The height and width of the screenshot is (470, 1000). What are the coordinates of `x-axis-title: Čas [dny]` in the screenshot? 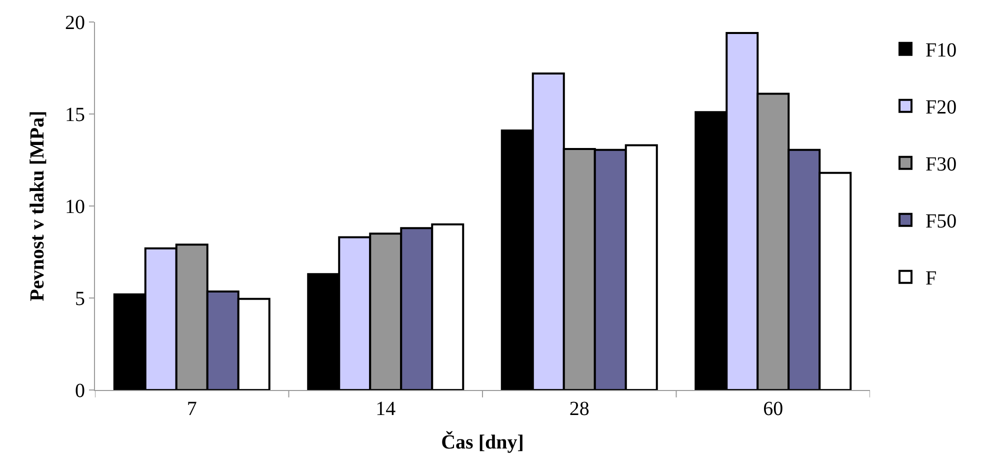 It's located at (482, 442).